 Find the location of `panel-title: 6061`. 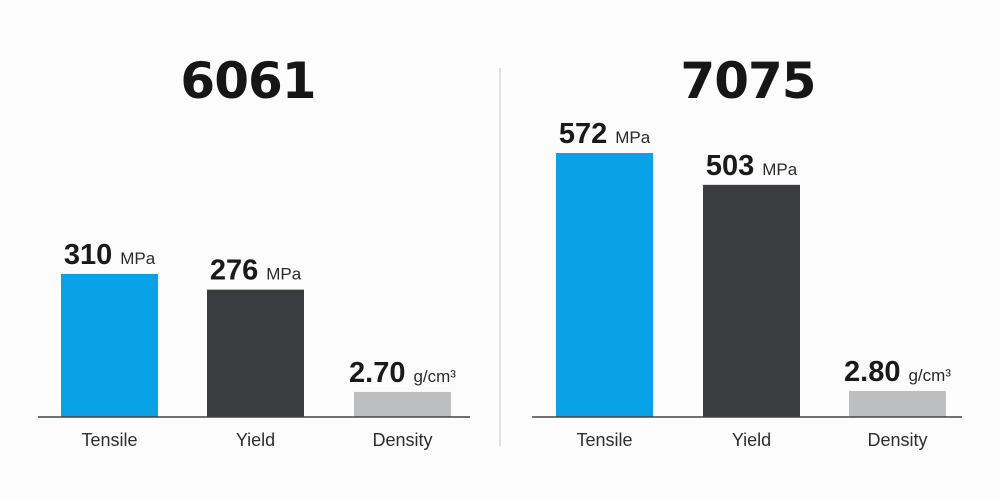

panel-title: 6061 is located at coordinates (247, 81).